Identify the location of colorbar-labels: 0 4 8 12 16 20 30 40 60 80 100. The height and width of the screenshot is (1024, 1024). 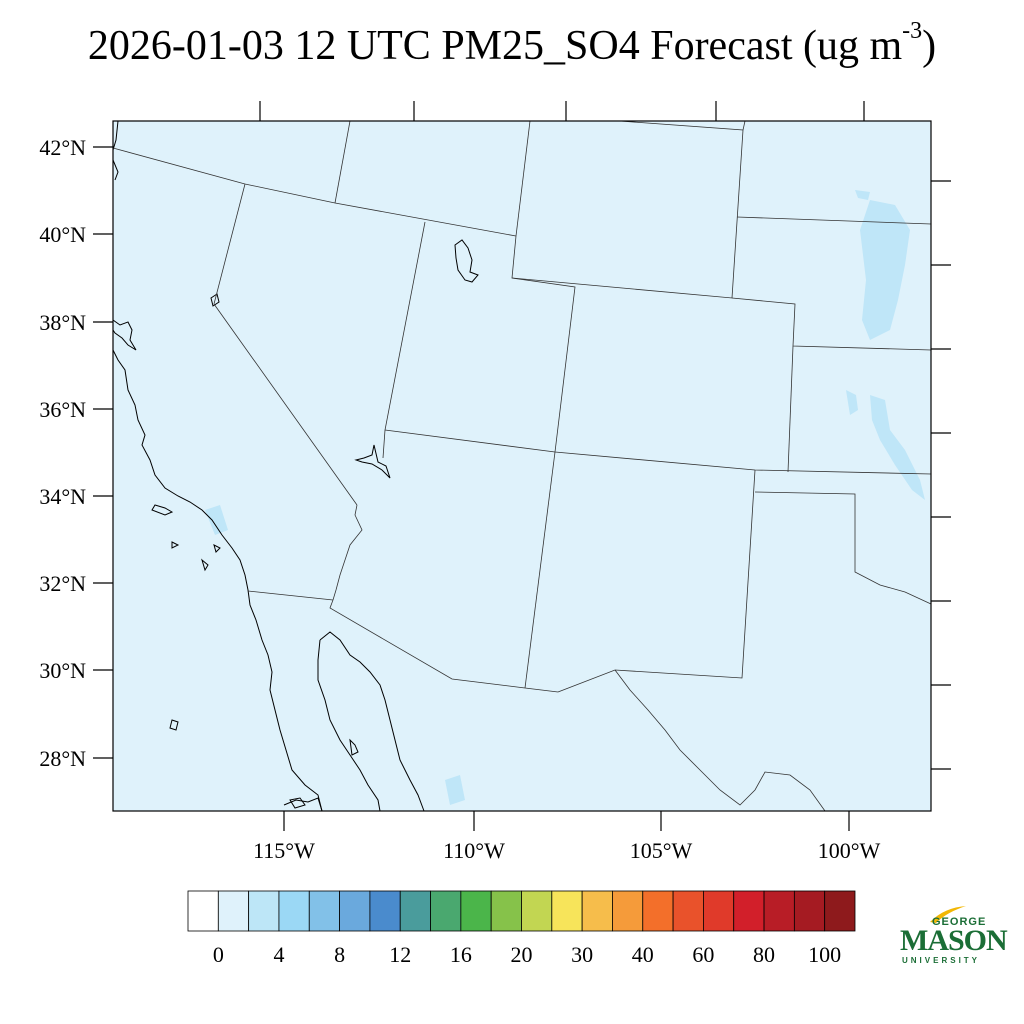
(527, 954).